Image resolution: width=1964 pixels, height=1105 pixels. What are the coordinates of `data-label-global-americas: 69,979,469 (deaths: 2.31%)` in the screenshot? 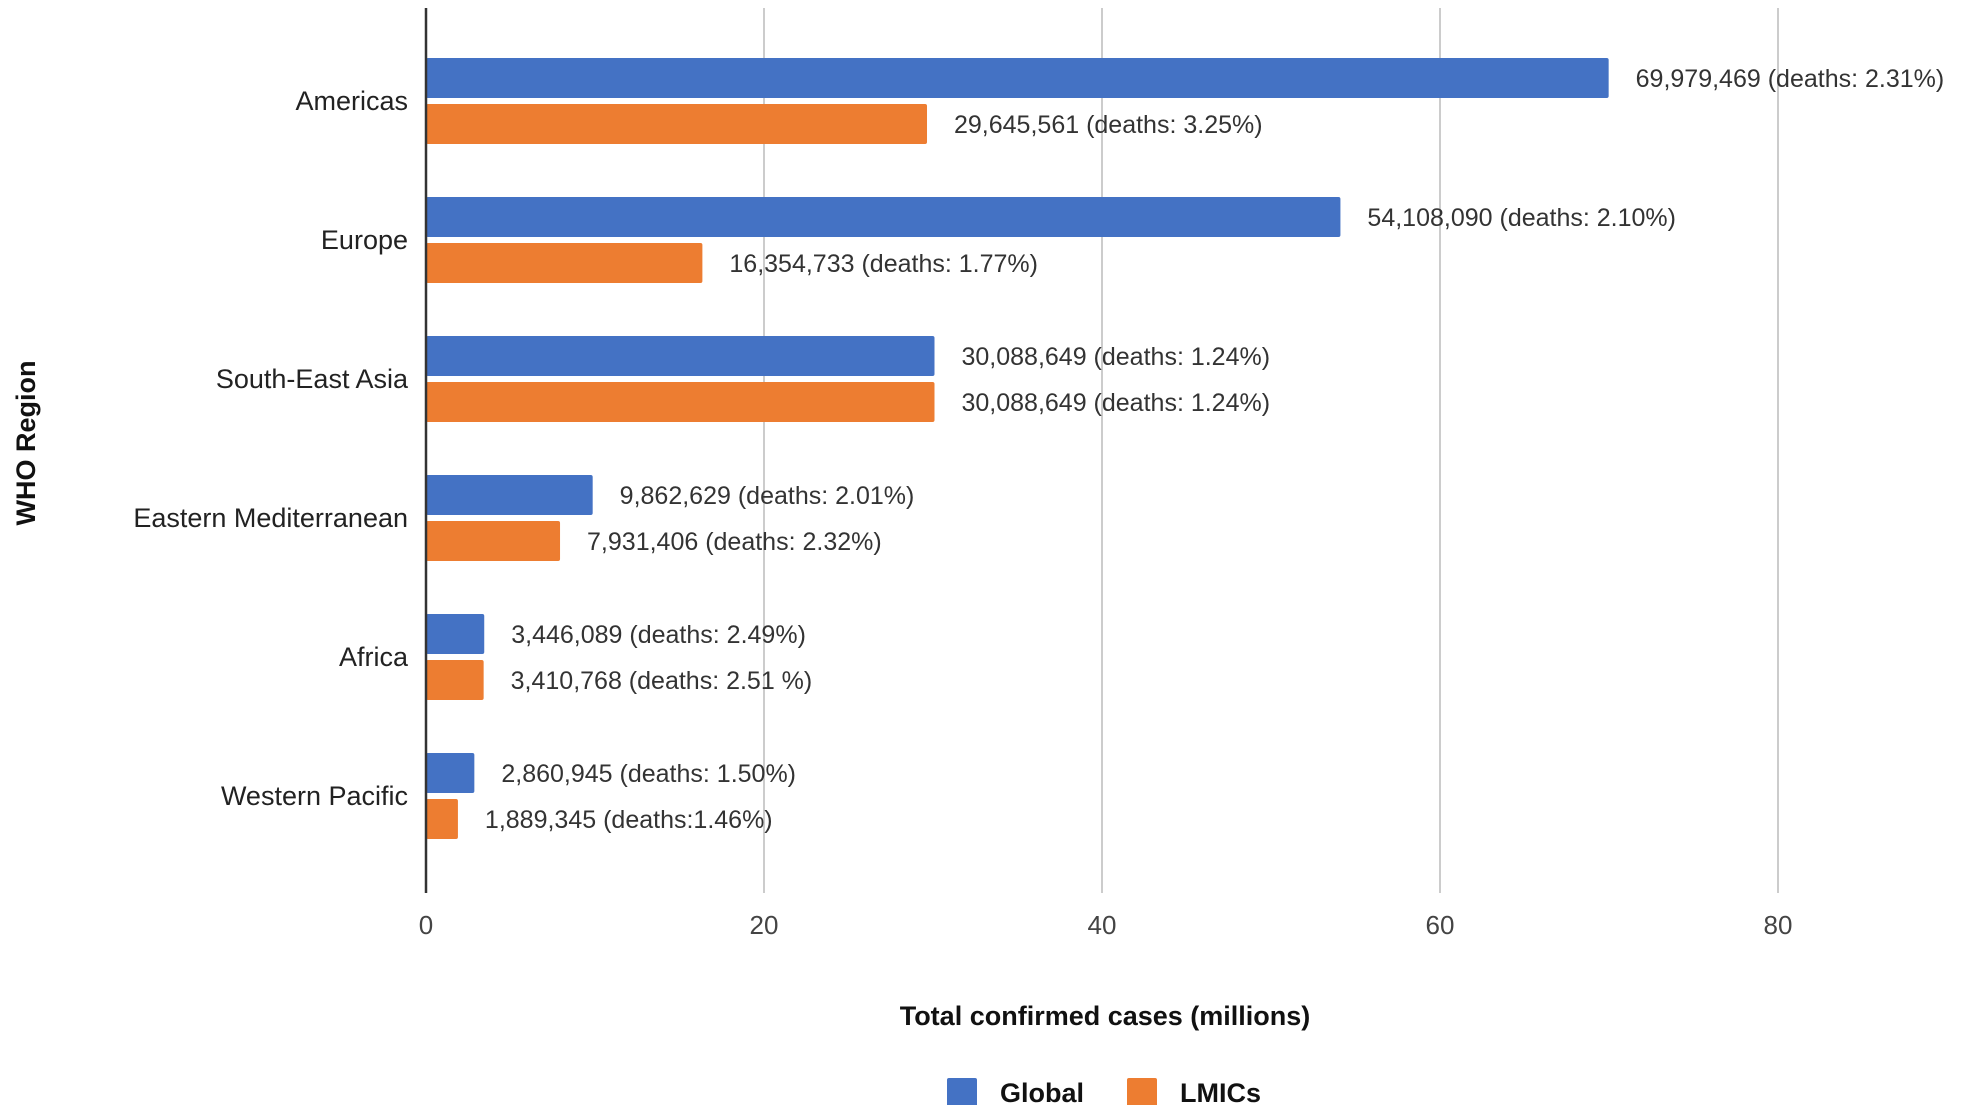 It's located at (1790, 79).